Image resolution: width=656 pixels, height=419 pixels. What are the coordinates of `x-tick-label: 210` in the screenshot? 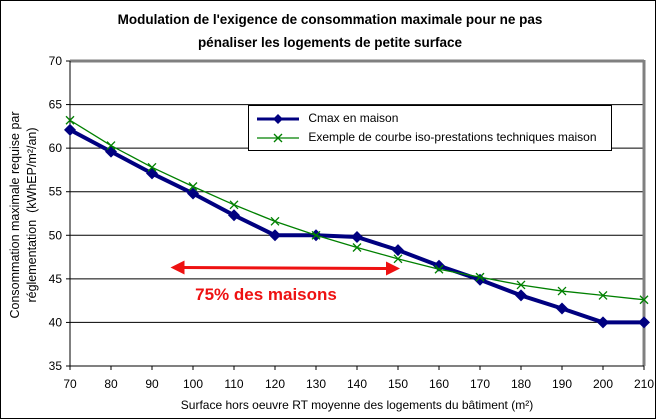 It's located at (644, 384).